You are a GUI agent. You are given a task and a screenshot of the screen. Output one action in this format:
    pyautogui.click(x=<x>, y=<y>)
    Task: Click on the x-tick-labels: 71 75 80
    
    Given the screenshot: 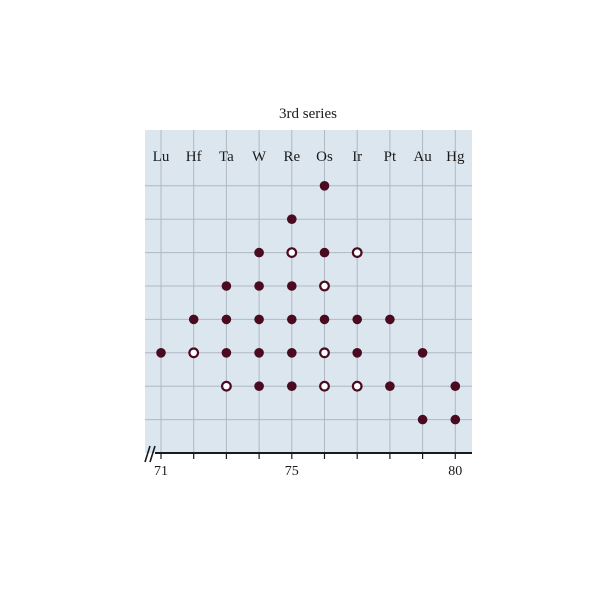 What is the action you would take?
    pyautogui.click(x=308, y=471)
    